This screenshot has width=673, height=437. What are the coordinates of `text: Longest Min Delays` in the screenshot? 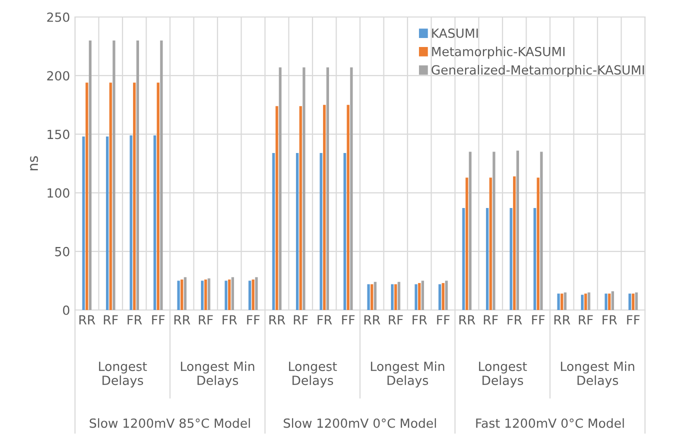 It's located at (217, 374).